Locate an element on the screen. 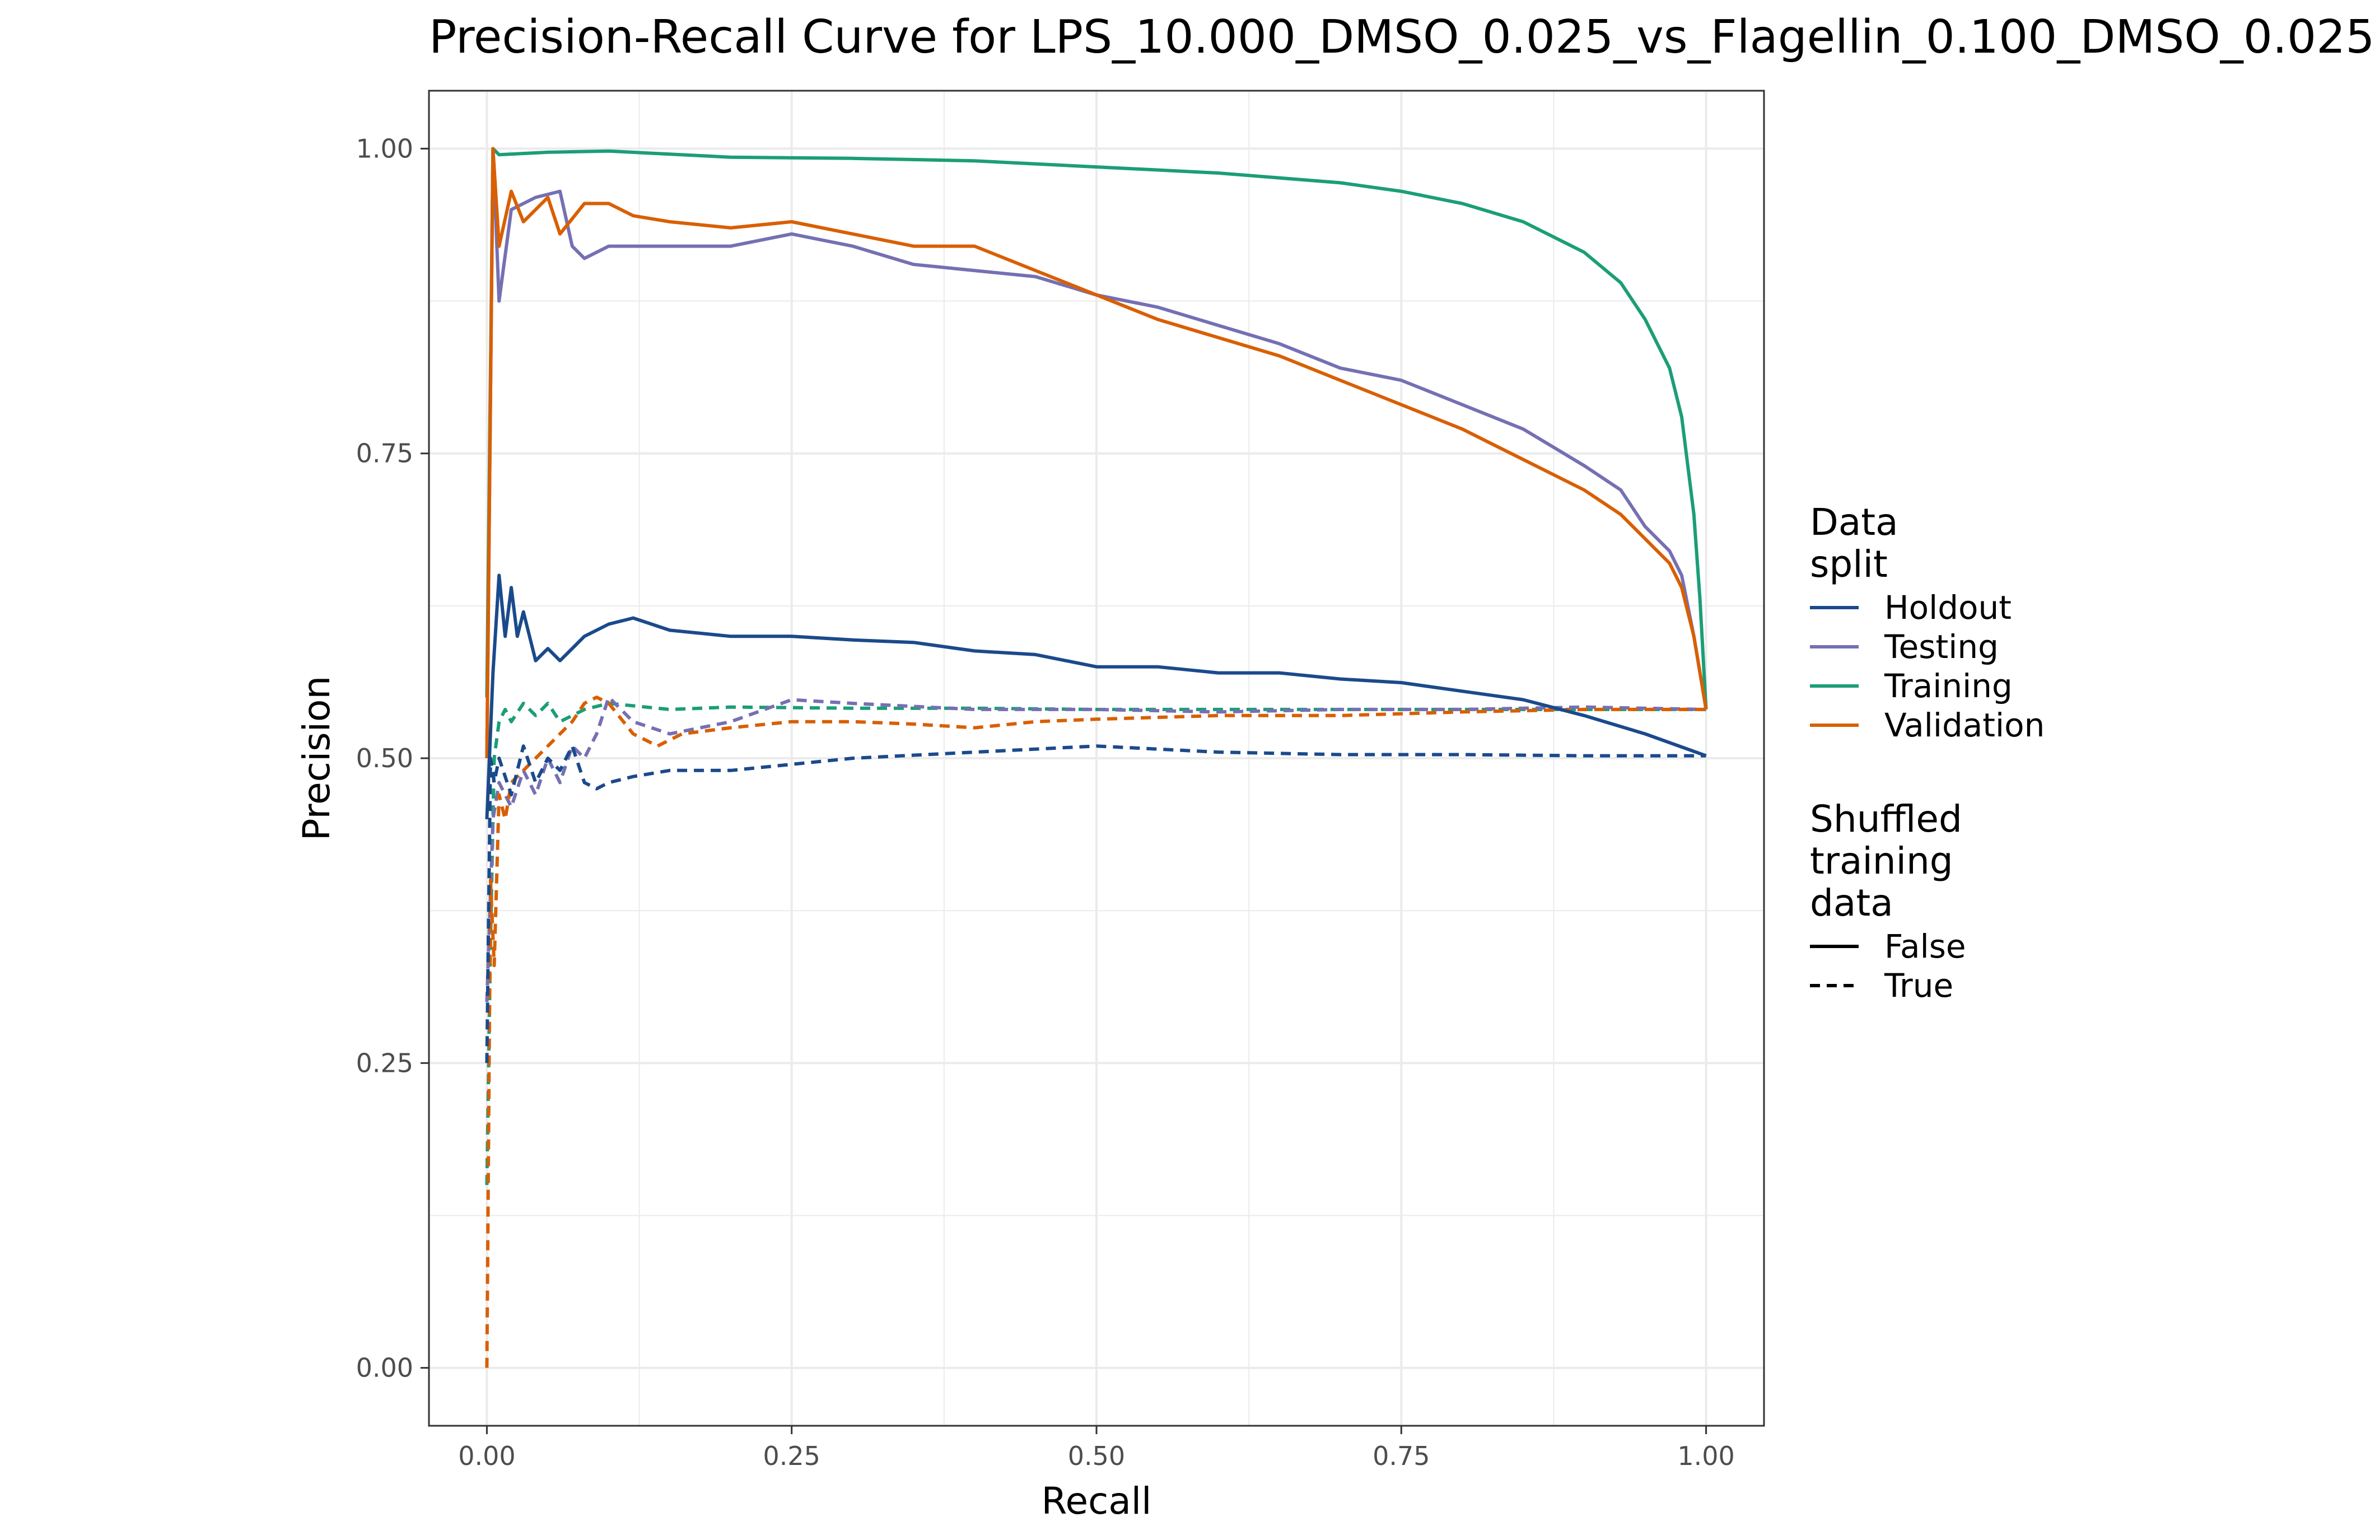 The height and width of the screenshot is (1540, 2380). legend-label-validation: Validation is located at coordinates (1965, 725).